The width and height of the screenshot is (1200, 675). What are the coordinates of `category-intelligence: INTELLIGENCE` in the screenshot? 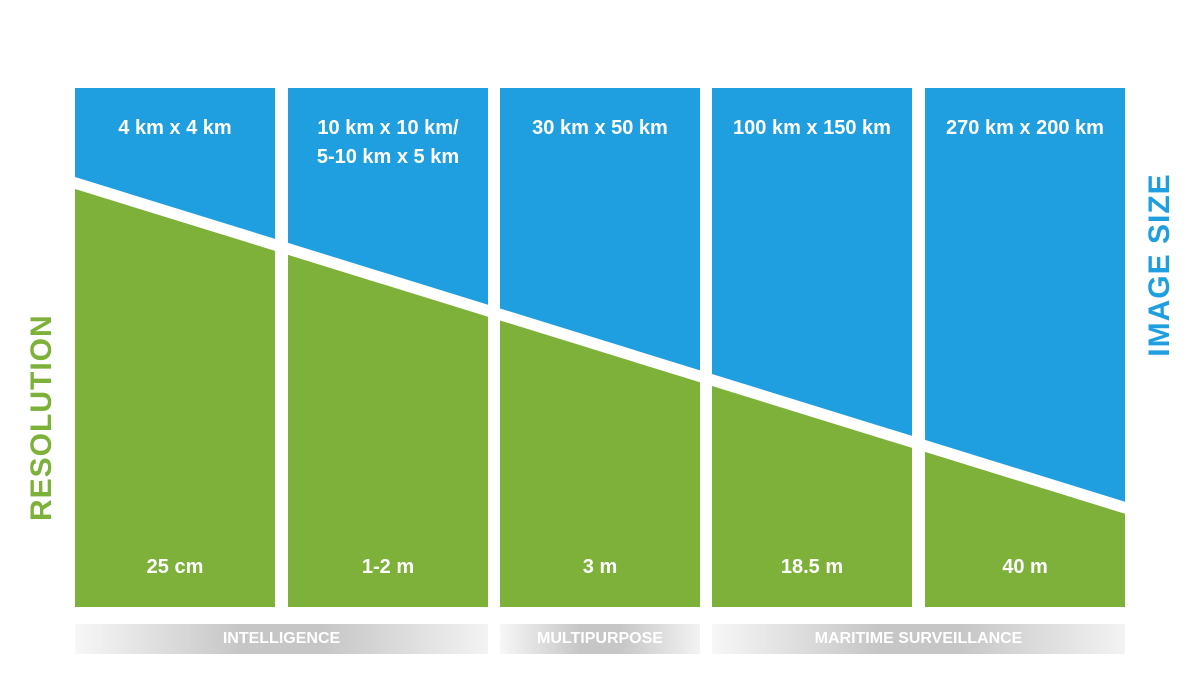 It's located at (281, 639).